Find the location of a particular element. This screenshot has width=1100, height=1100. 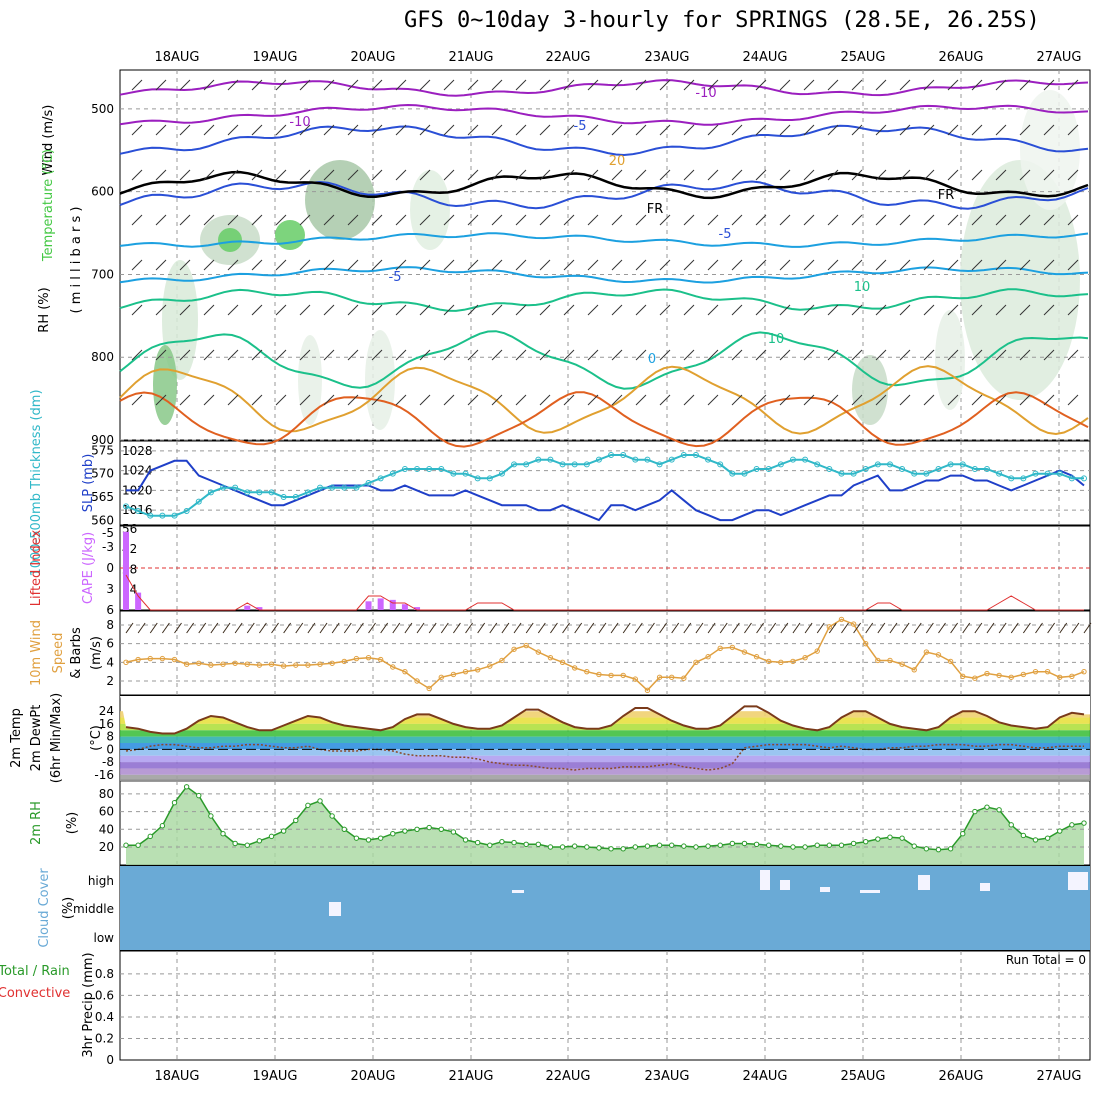

thickness-line is located at coordinates (604, 485).